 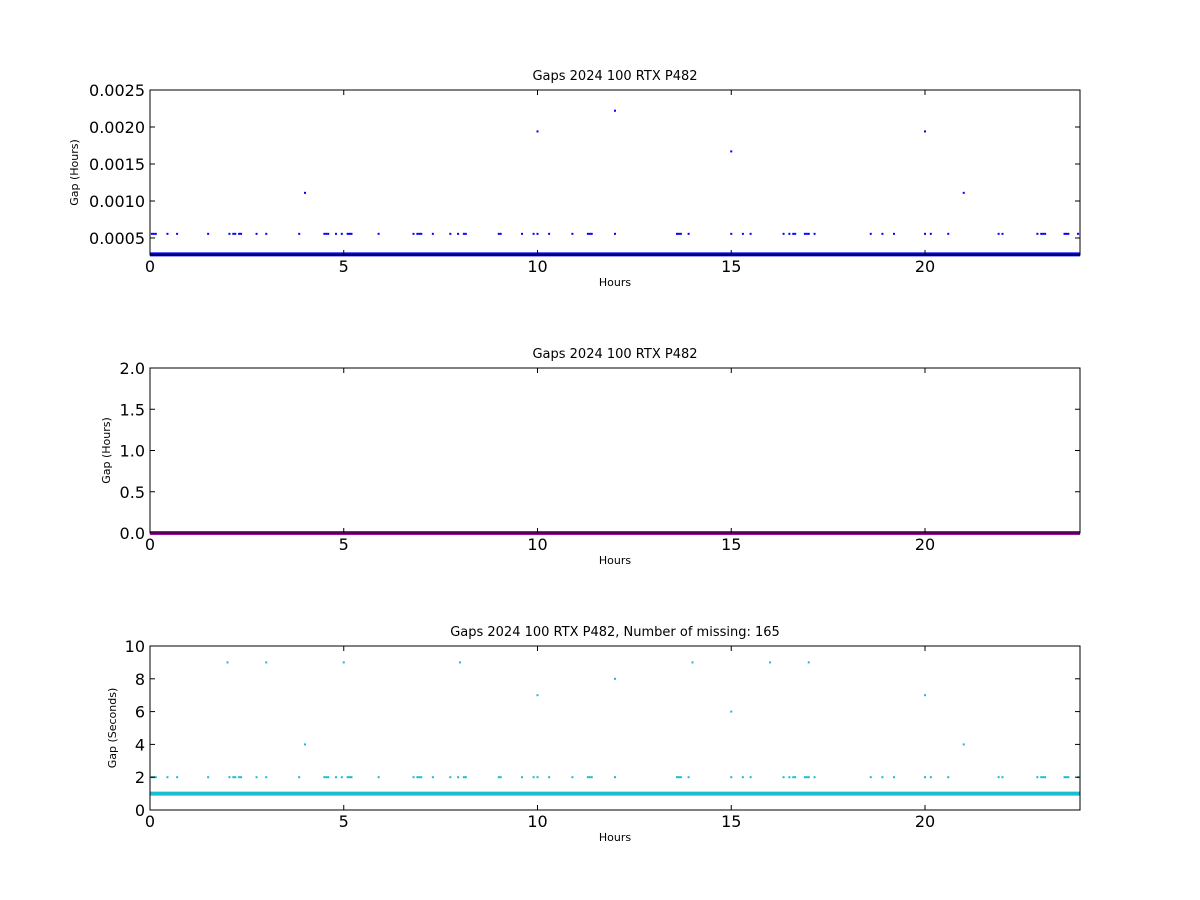 I want to click on y-tick-label: 1.0, so click(x=132, y=451).